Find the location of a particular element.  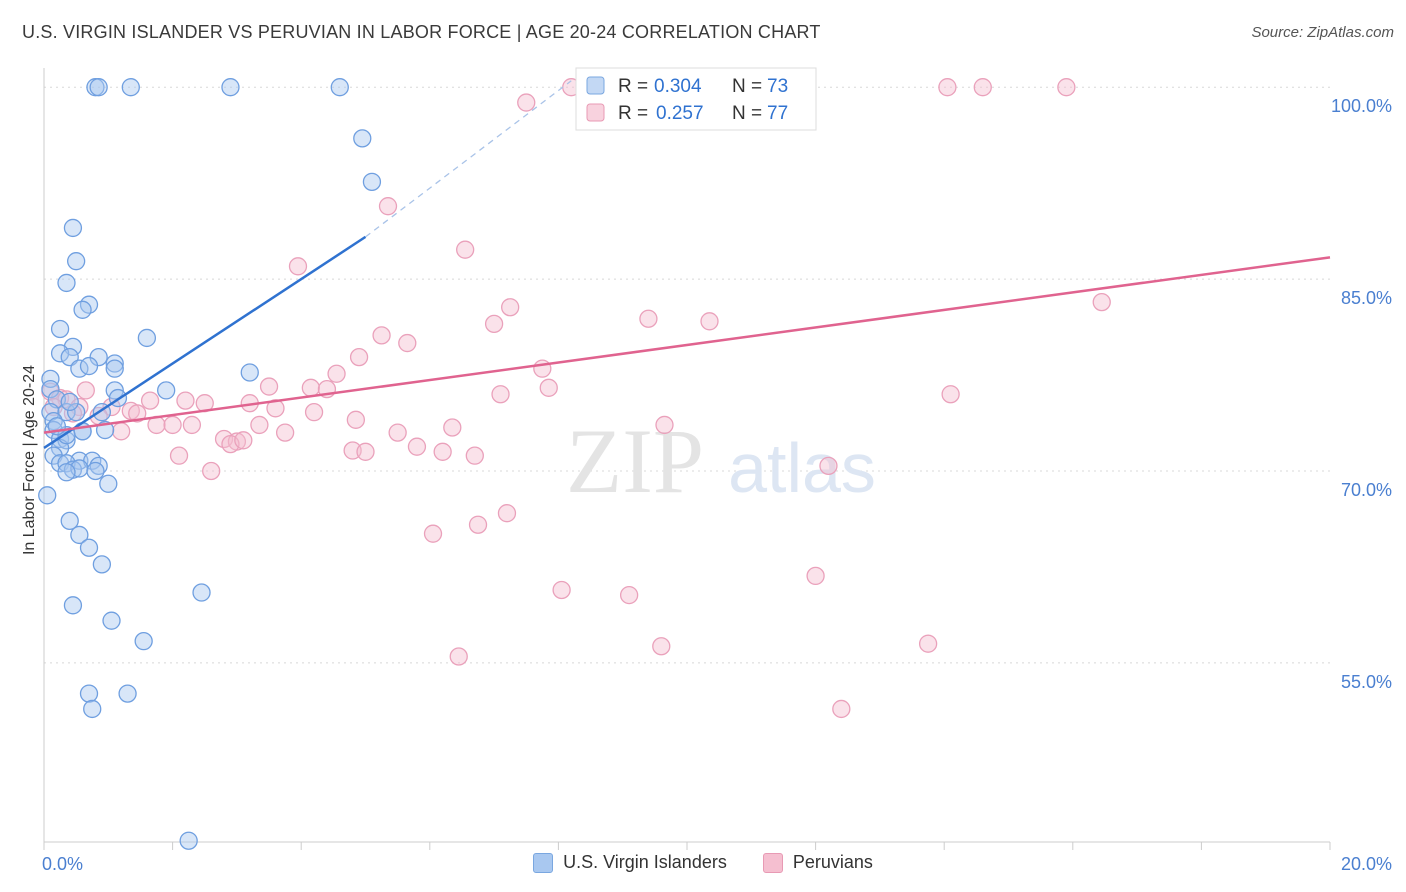

legend-swatch-virgin-islanders is located at coordinates (543, 862).